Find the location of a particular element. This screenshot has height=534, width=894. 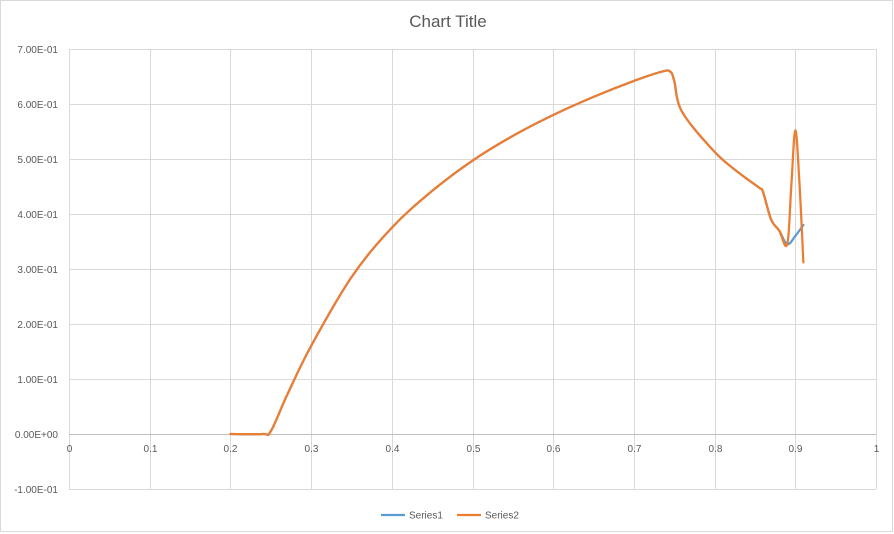

y-tick-label: 6.00E-01 is located at coordinates (37, 105).